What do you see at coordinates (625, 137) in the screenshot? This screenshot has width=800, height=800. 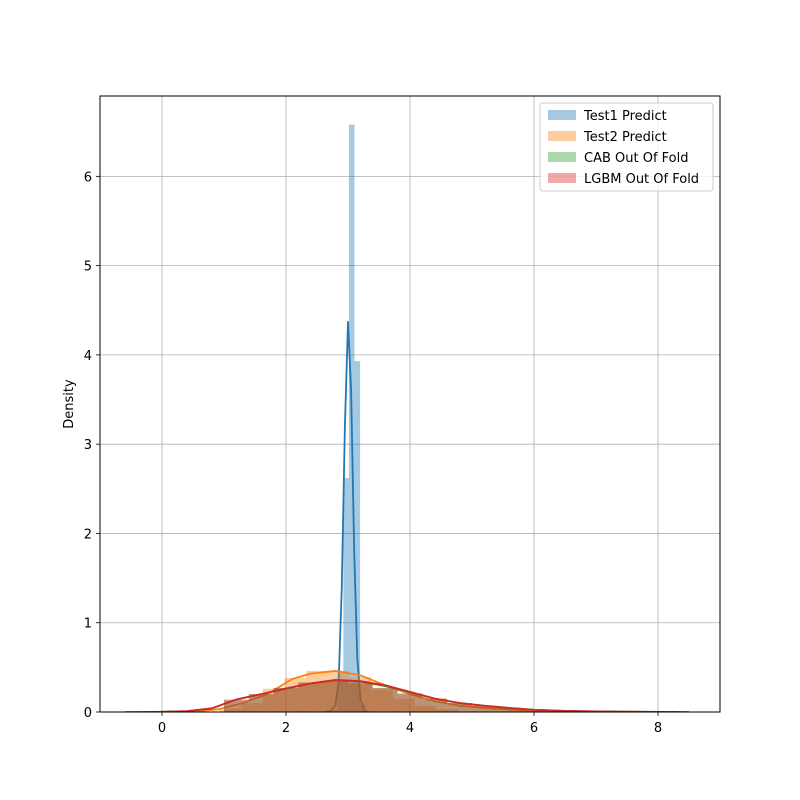 I see `legend-label: Test2 Predict` at bounding box center [625, 137].